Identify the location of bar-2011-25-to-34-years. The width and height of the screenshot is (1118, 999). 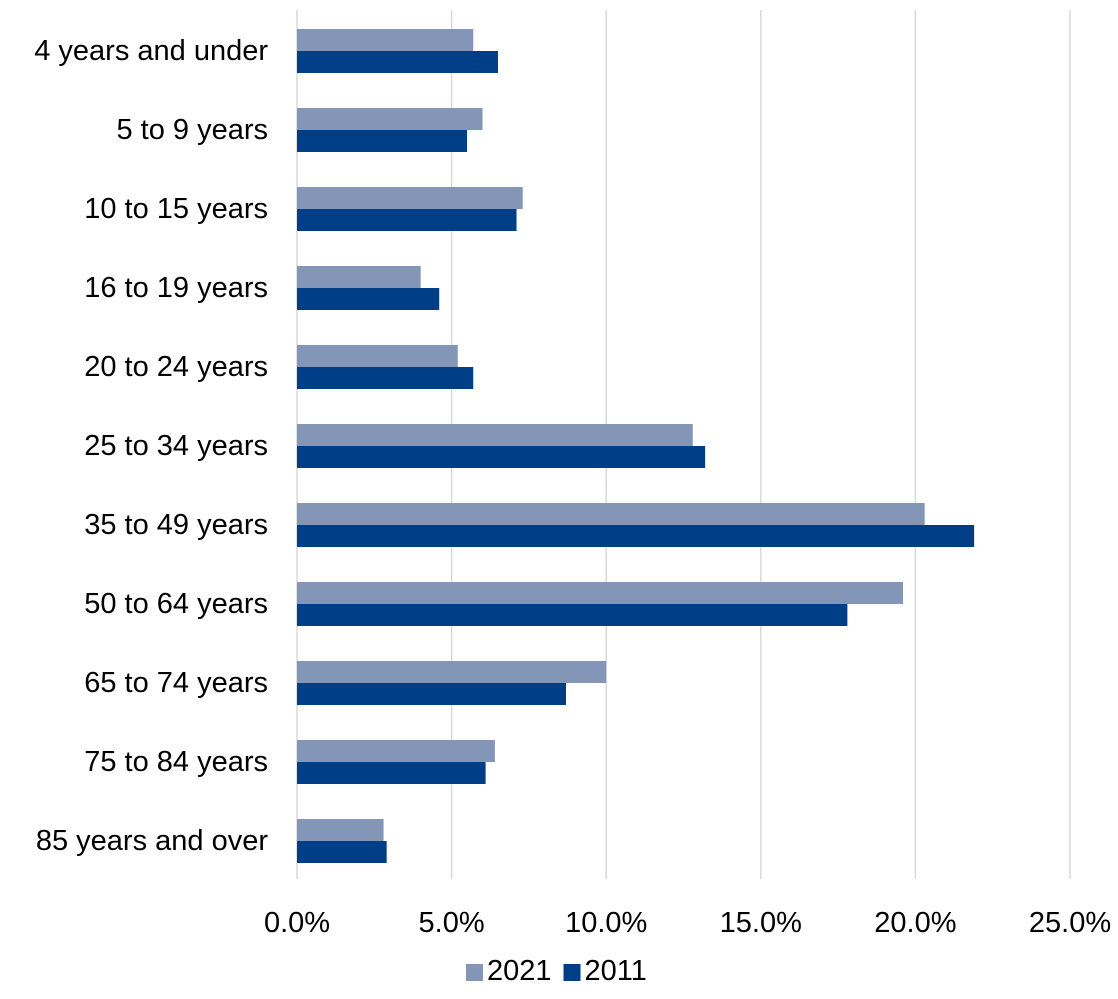
(501, 457).